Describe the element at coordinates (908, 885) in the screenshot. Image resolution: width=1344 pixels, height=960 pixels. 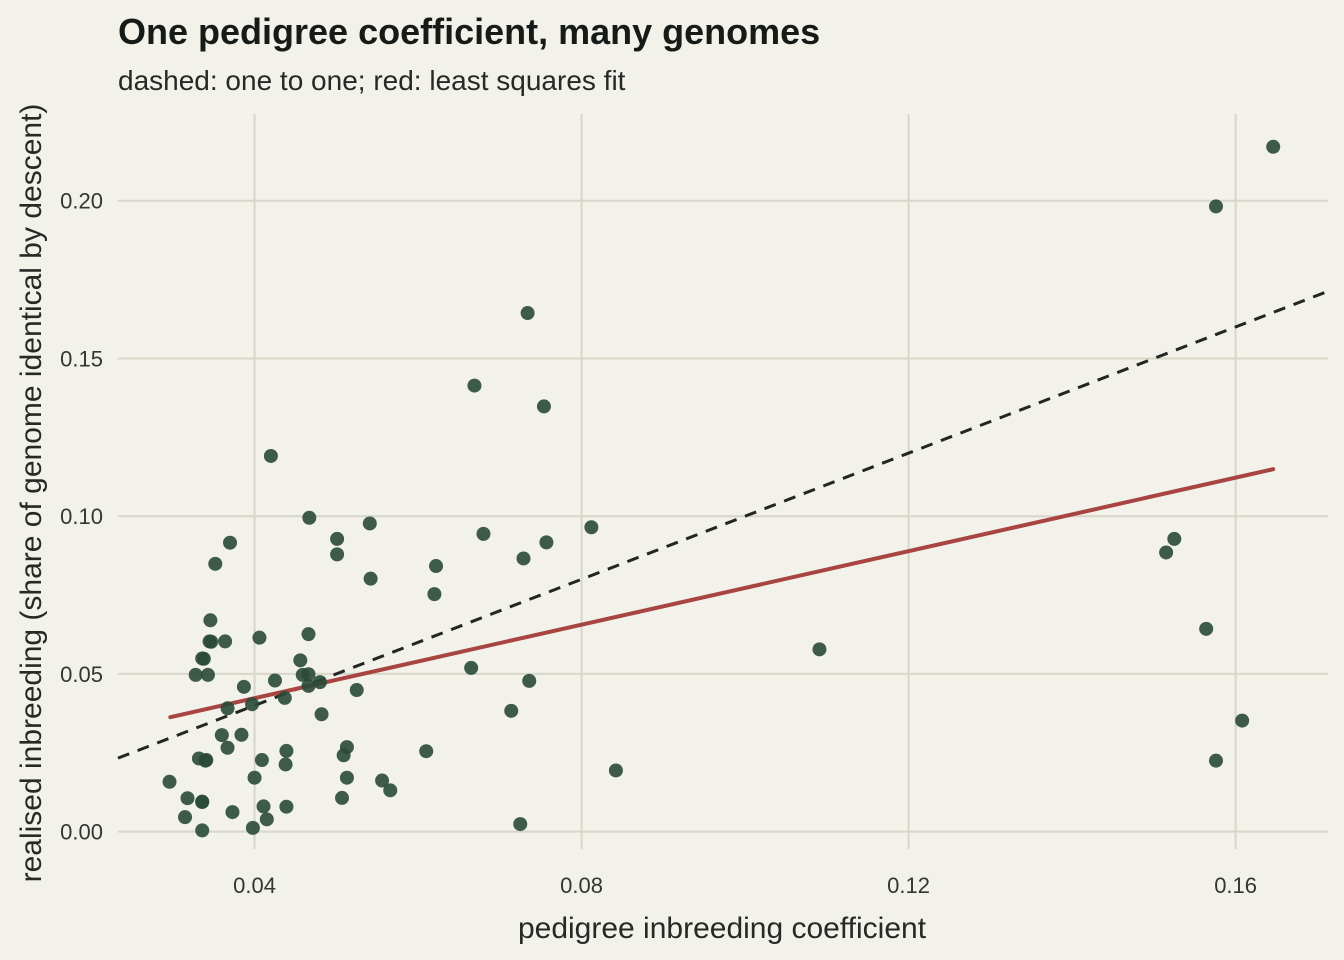
I see `x-tick-label: 0.12` at that location.